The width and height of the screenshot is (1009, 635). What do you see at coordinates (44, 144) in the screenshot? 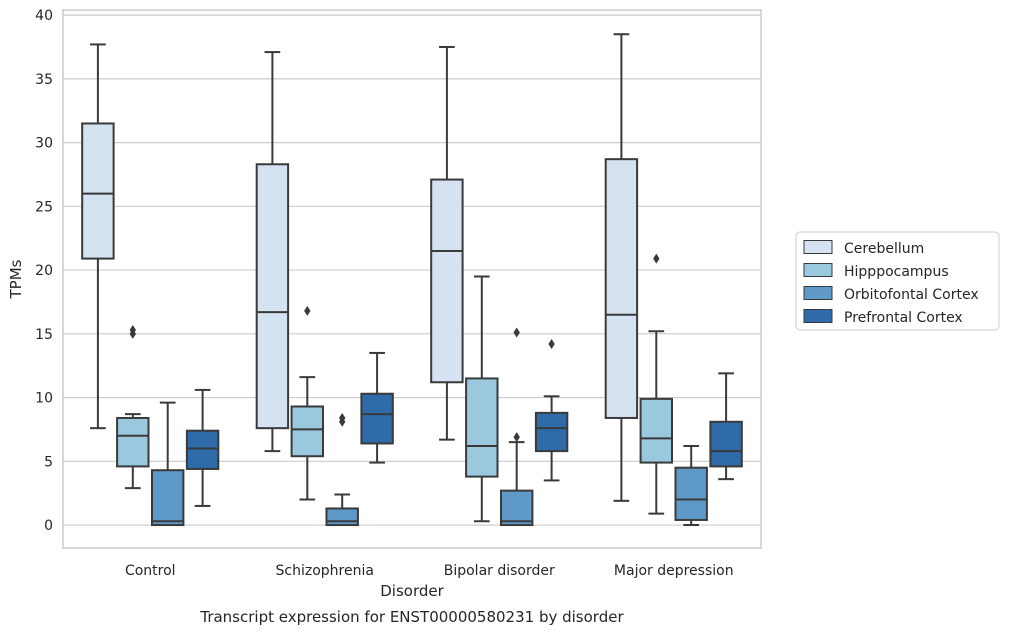
I see `y-tick-label: 30` at bounding box center [44, 144].